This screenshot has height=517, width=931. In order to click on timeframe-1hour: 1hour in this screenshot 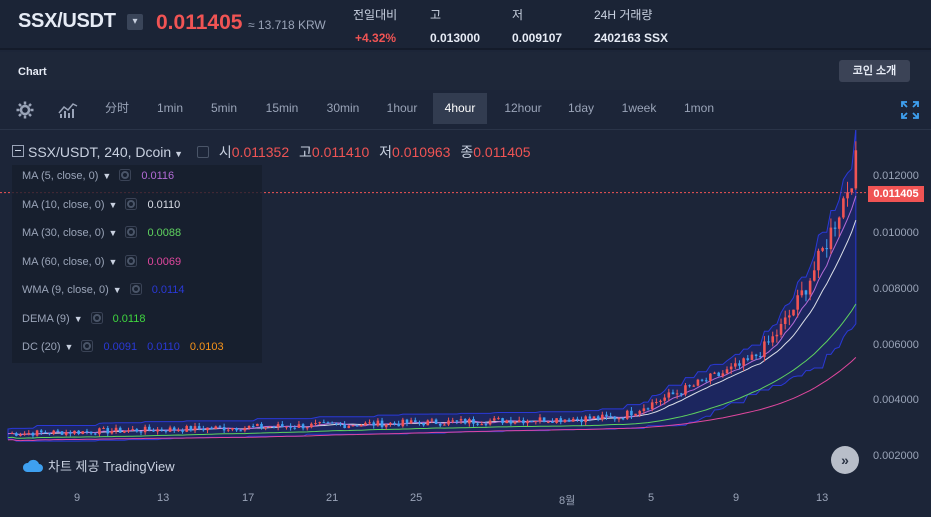, I will do `click(402, 108)`.